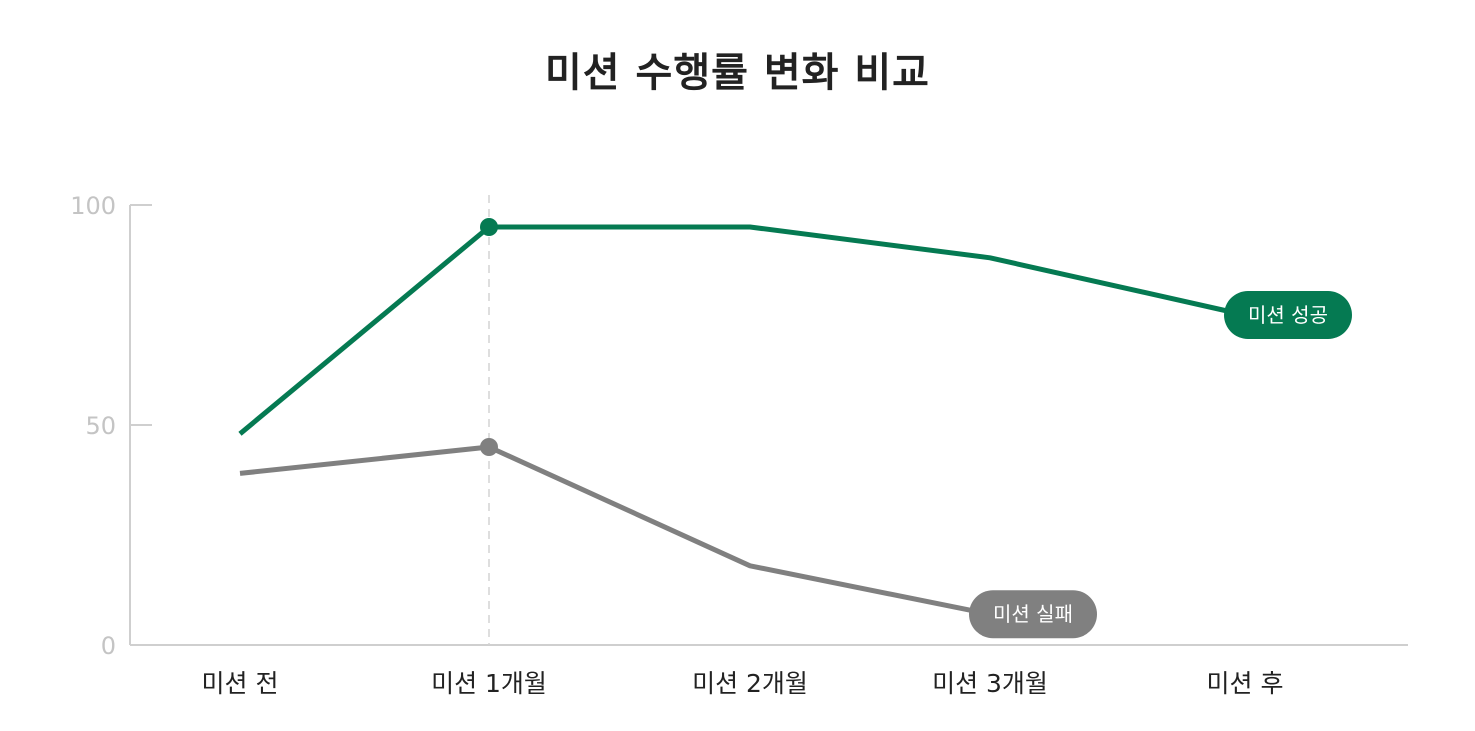  What do you see at coordinates (750, 683) in the screenshot?
I see `x-category-label: 미션 2개월` at bounding box center [750, 683].